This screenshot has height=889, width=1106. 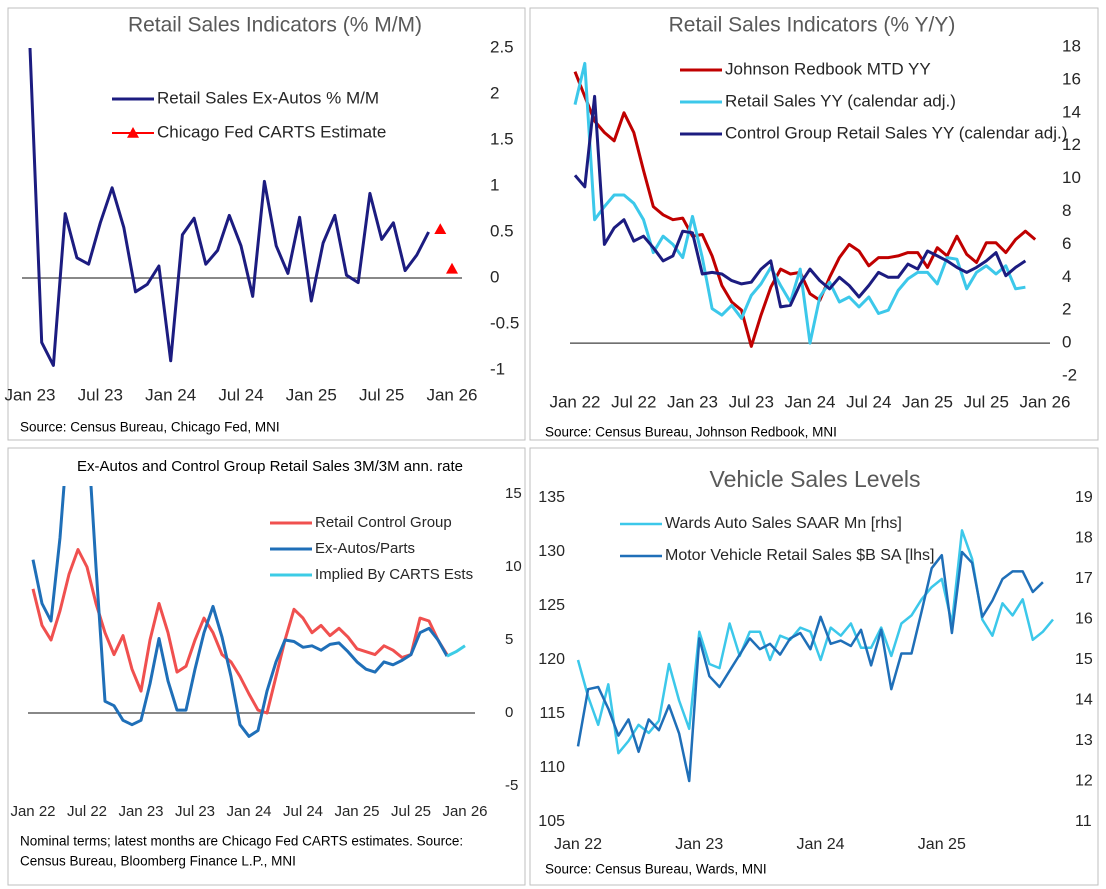 What do you see at coordinates (1084, 497) in the screenshot?
I see `y2-tick-label: 19` at bounding box center [1084, 497].